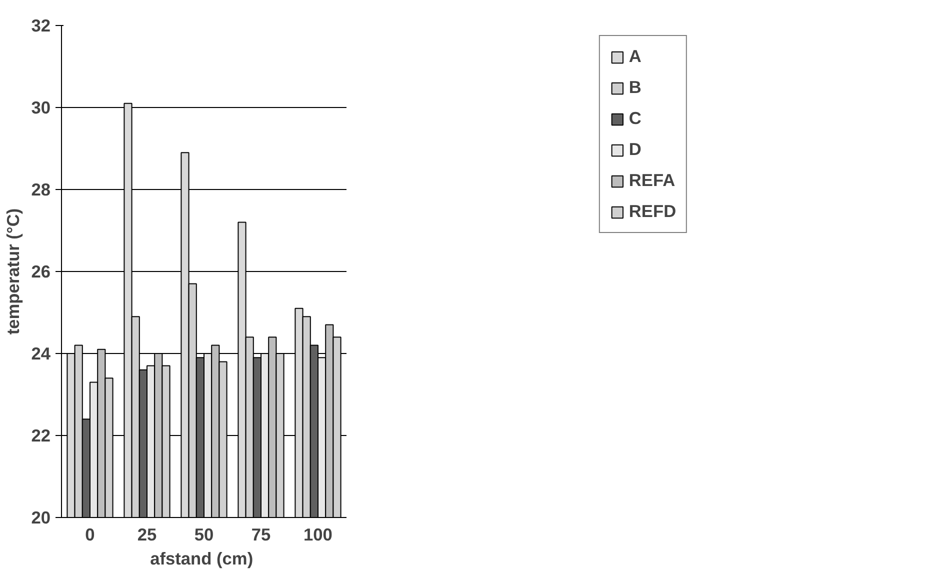 The width and height of the screenshot is (944, 575). What do you see at coordinates (635, 87) in the screenshot?
I see `legend-label: B` at bounding box center [635, 87].